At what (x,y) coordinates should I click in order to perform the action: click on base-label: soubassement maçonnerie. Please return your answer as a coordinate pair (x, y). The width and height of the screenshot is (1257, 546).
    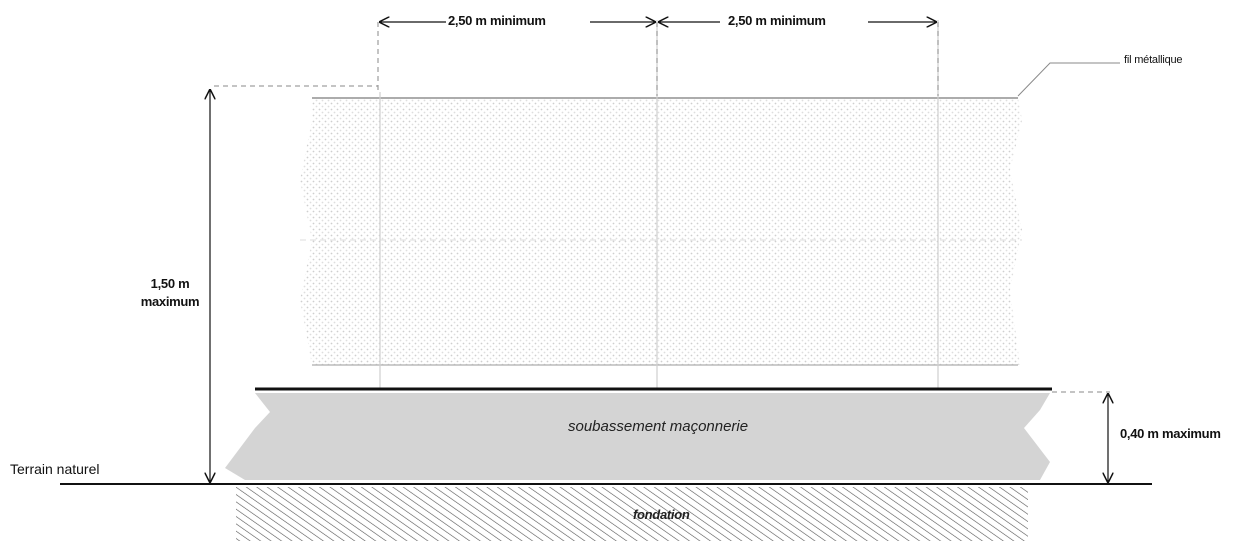
    Looking at the image, I should click on (658, 426).